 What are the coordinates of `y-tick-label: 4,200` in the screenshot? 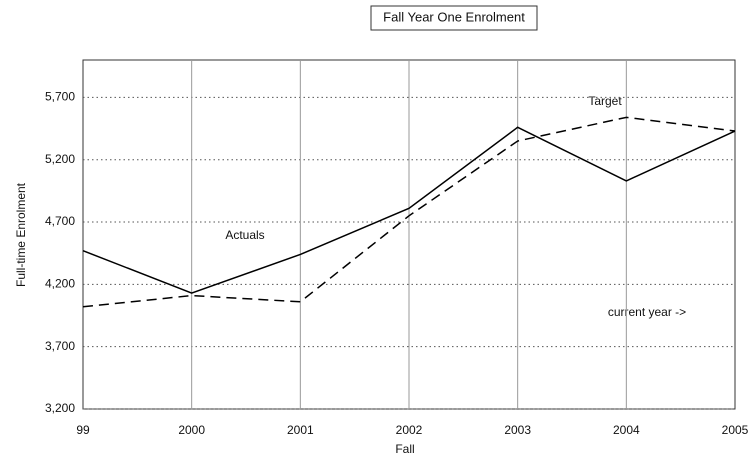 It's located at (60, 284).